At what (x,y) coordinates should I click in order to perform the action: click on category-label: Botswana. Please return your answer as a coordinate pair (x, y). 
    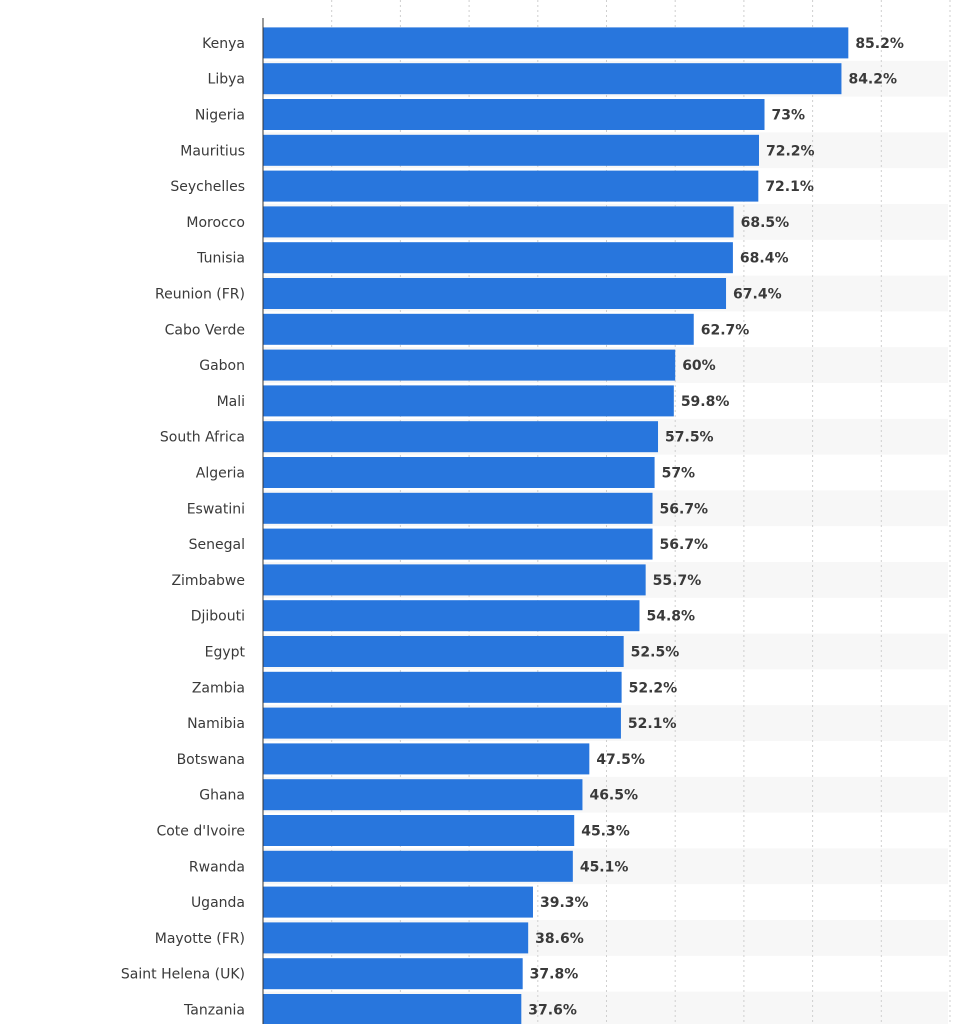
    Looking at the image, I should click on (211, 760).